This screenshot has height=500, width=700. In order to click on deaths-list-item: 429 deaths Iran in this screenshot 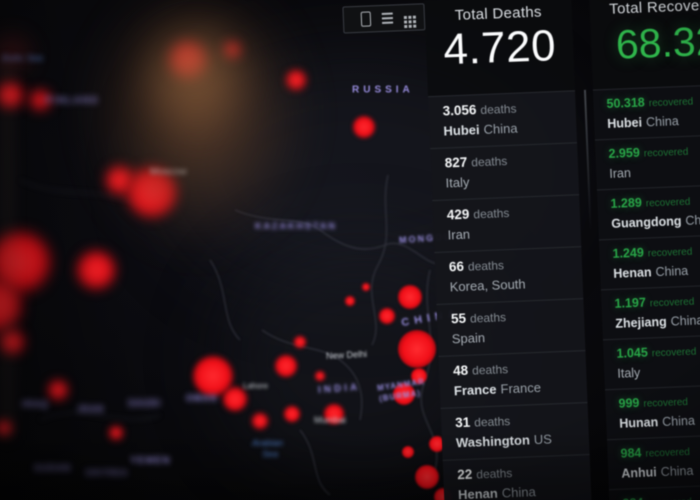, I will do `click(507, 223)`.